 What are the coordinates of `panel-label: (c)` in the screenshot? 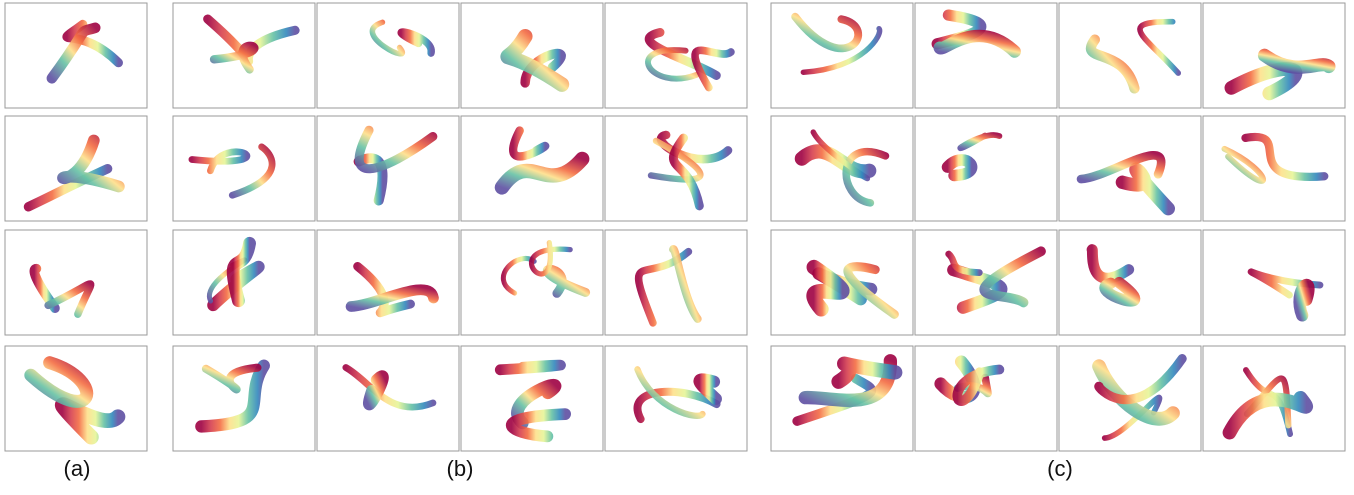 It's located at (1060, 468).